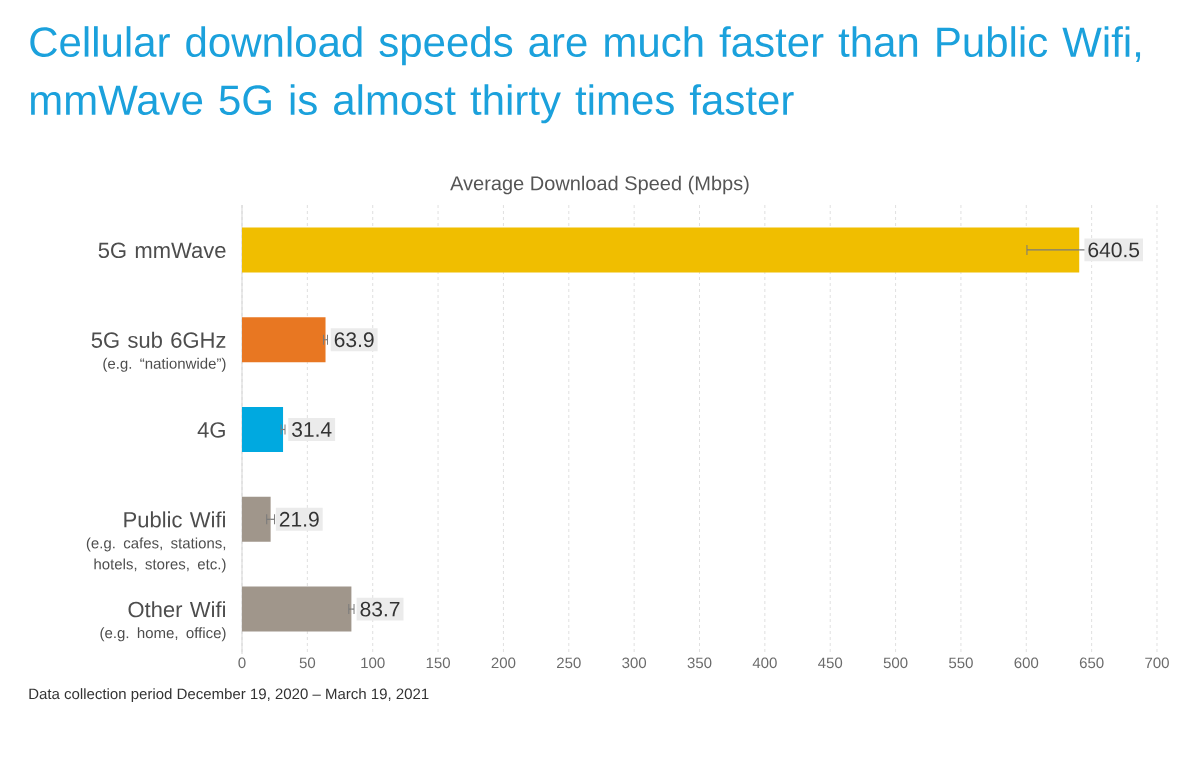 The image size is (1200, 764). I want to click on chart-title: Cellular download speeds are much faster than Public Wifi, mmWave 5G is almost thirty times faster, so click(585, 75).